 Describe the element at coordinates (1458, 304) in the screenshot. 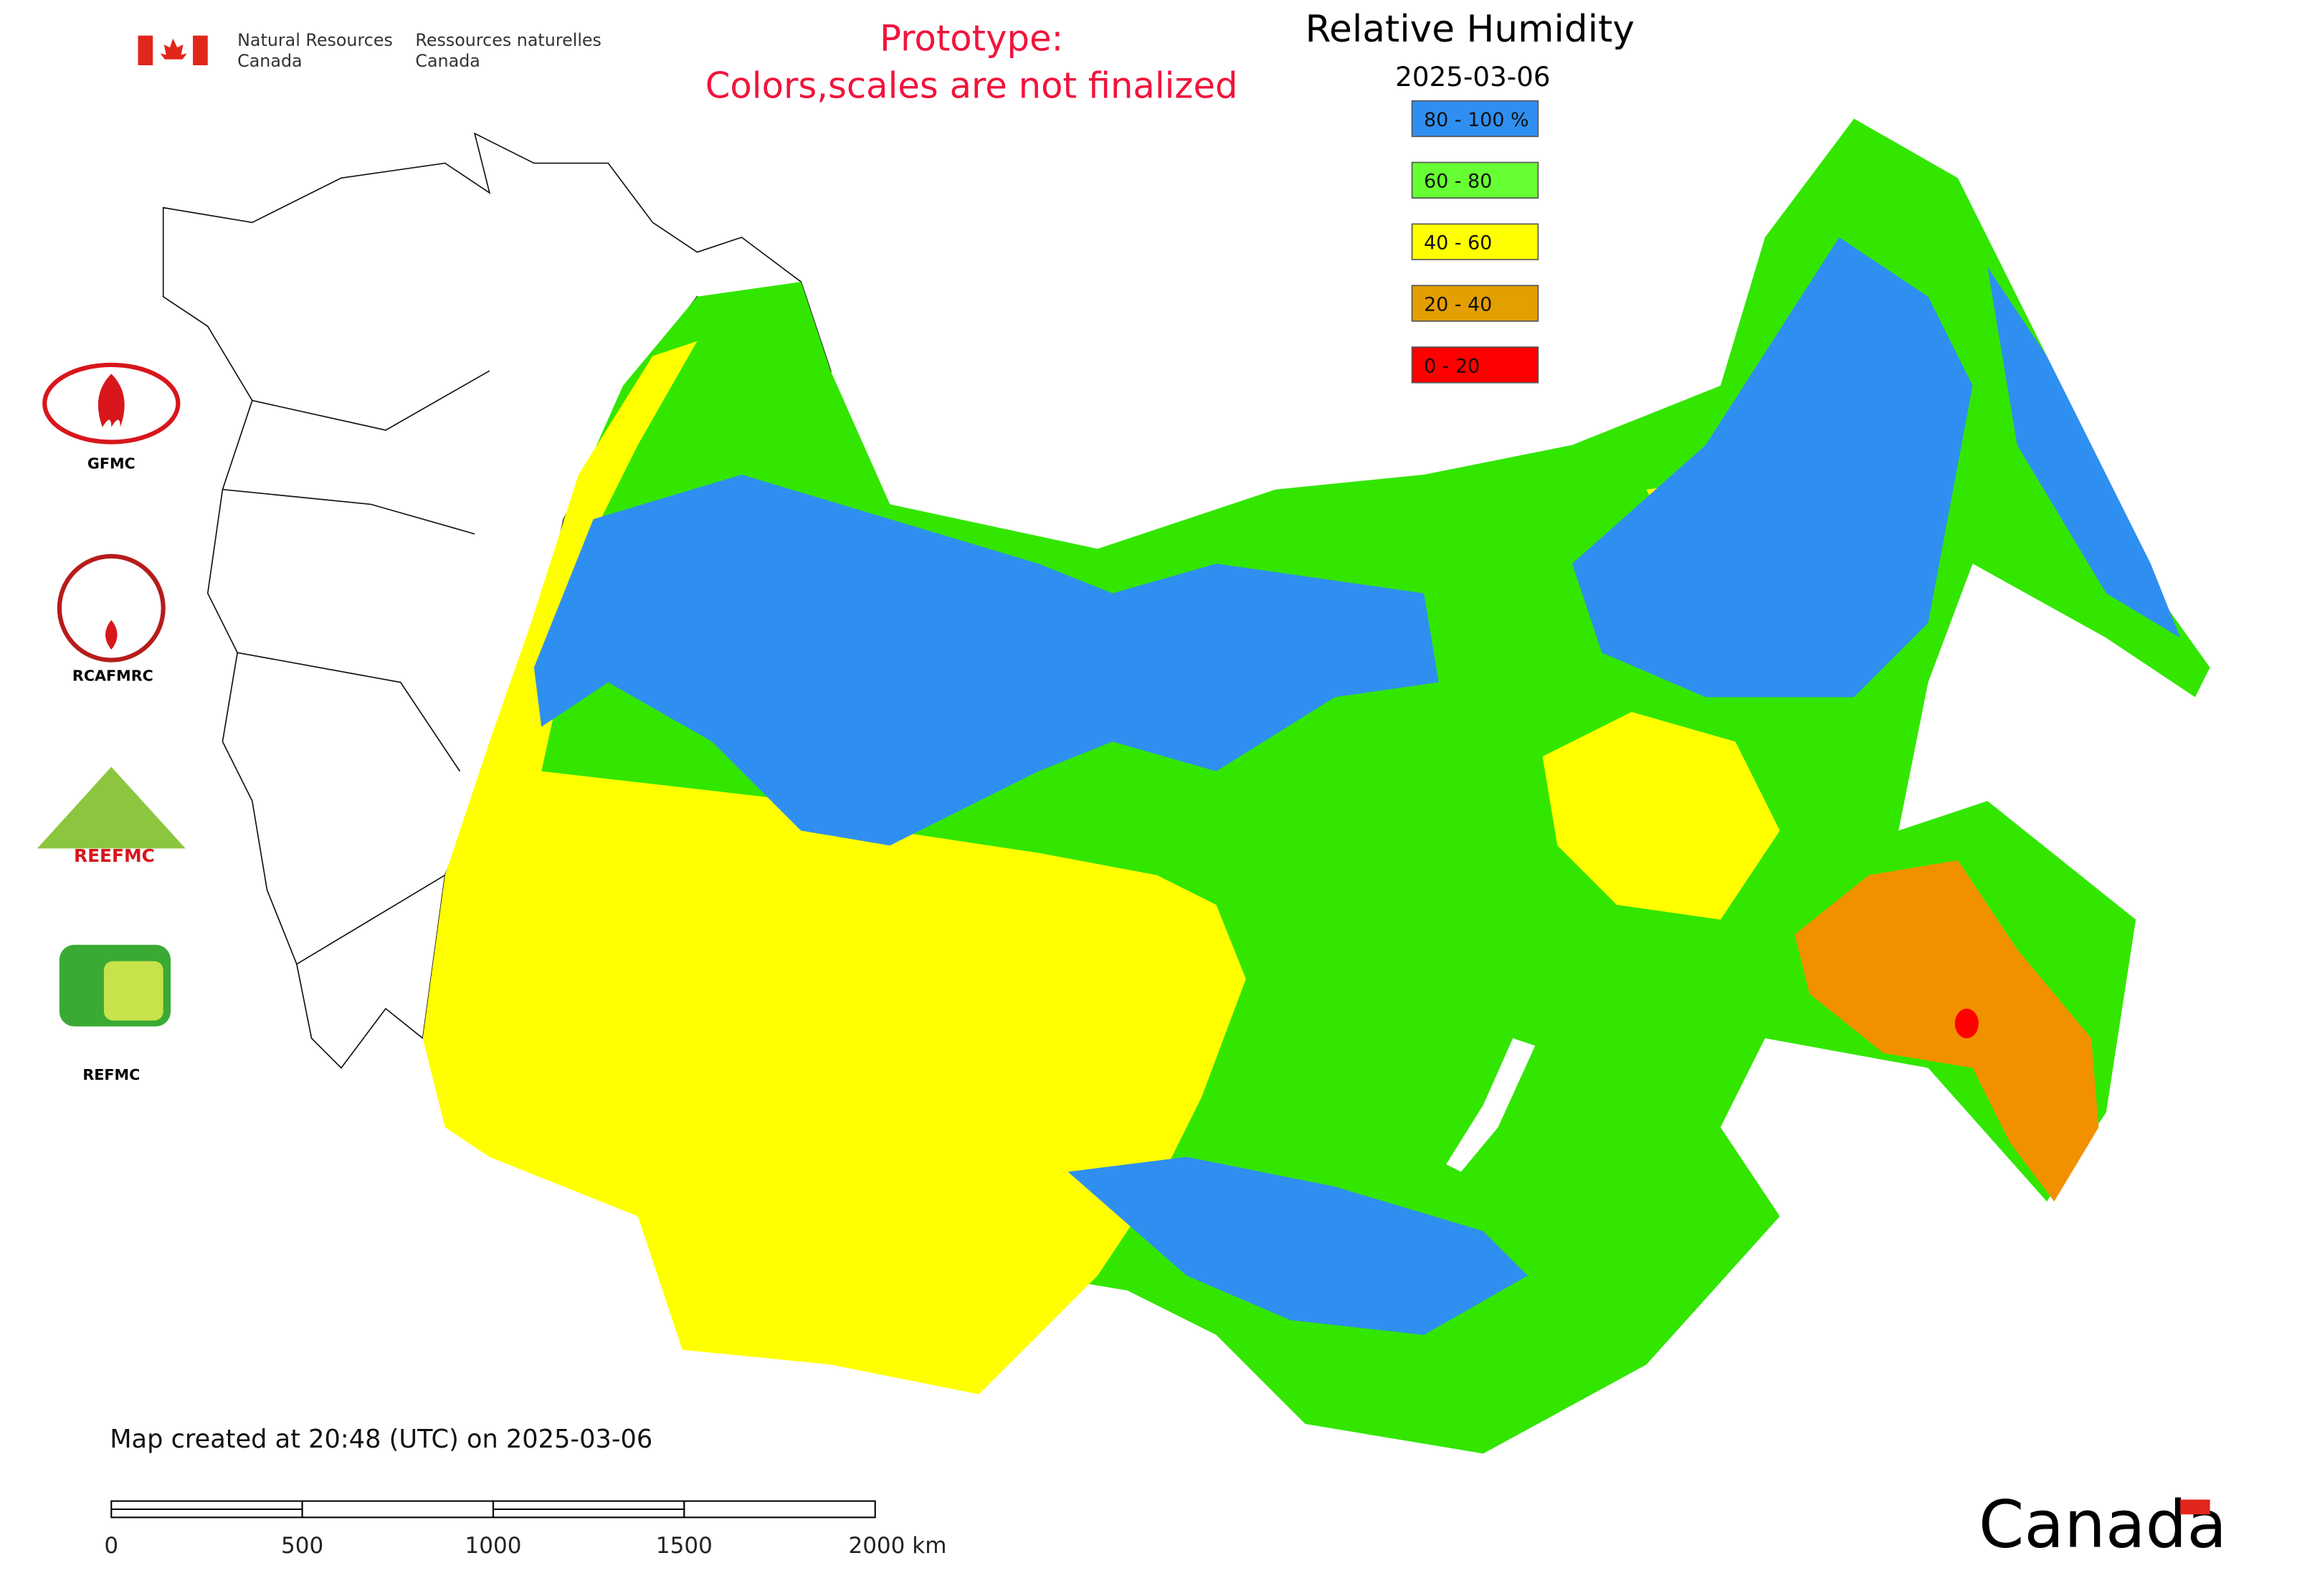

I see `legend-label: 20 - 40` at that location.